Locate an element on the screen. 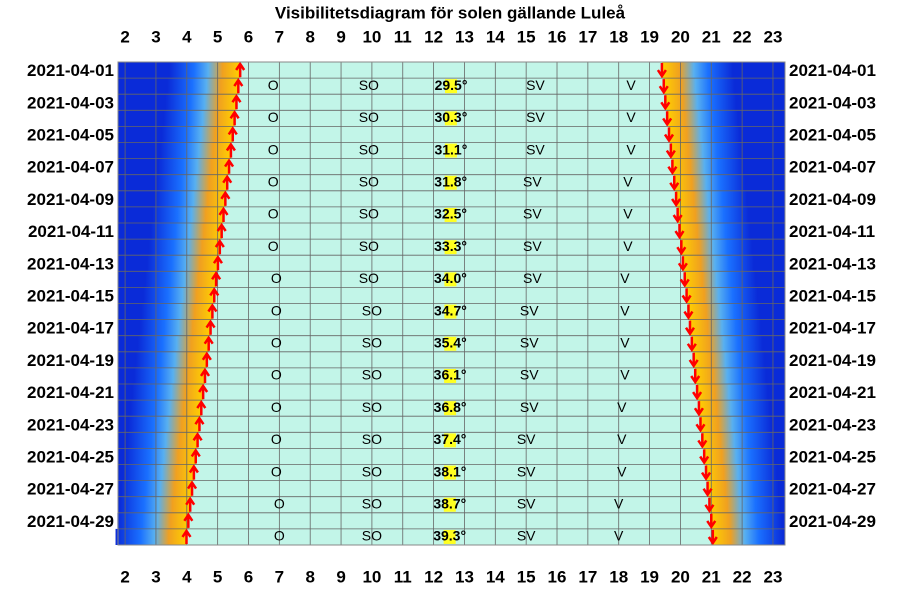  x-tick-label-top: 10 is located at coordinates (371, 36).